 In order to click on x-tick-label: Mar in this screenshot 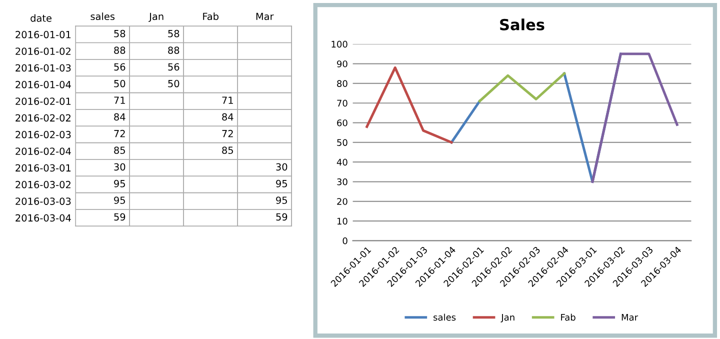, I will do `click(265, 16)`.